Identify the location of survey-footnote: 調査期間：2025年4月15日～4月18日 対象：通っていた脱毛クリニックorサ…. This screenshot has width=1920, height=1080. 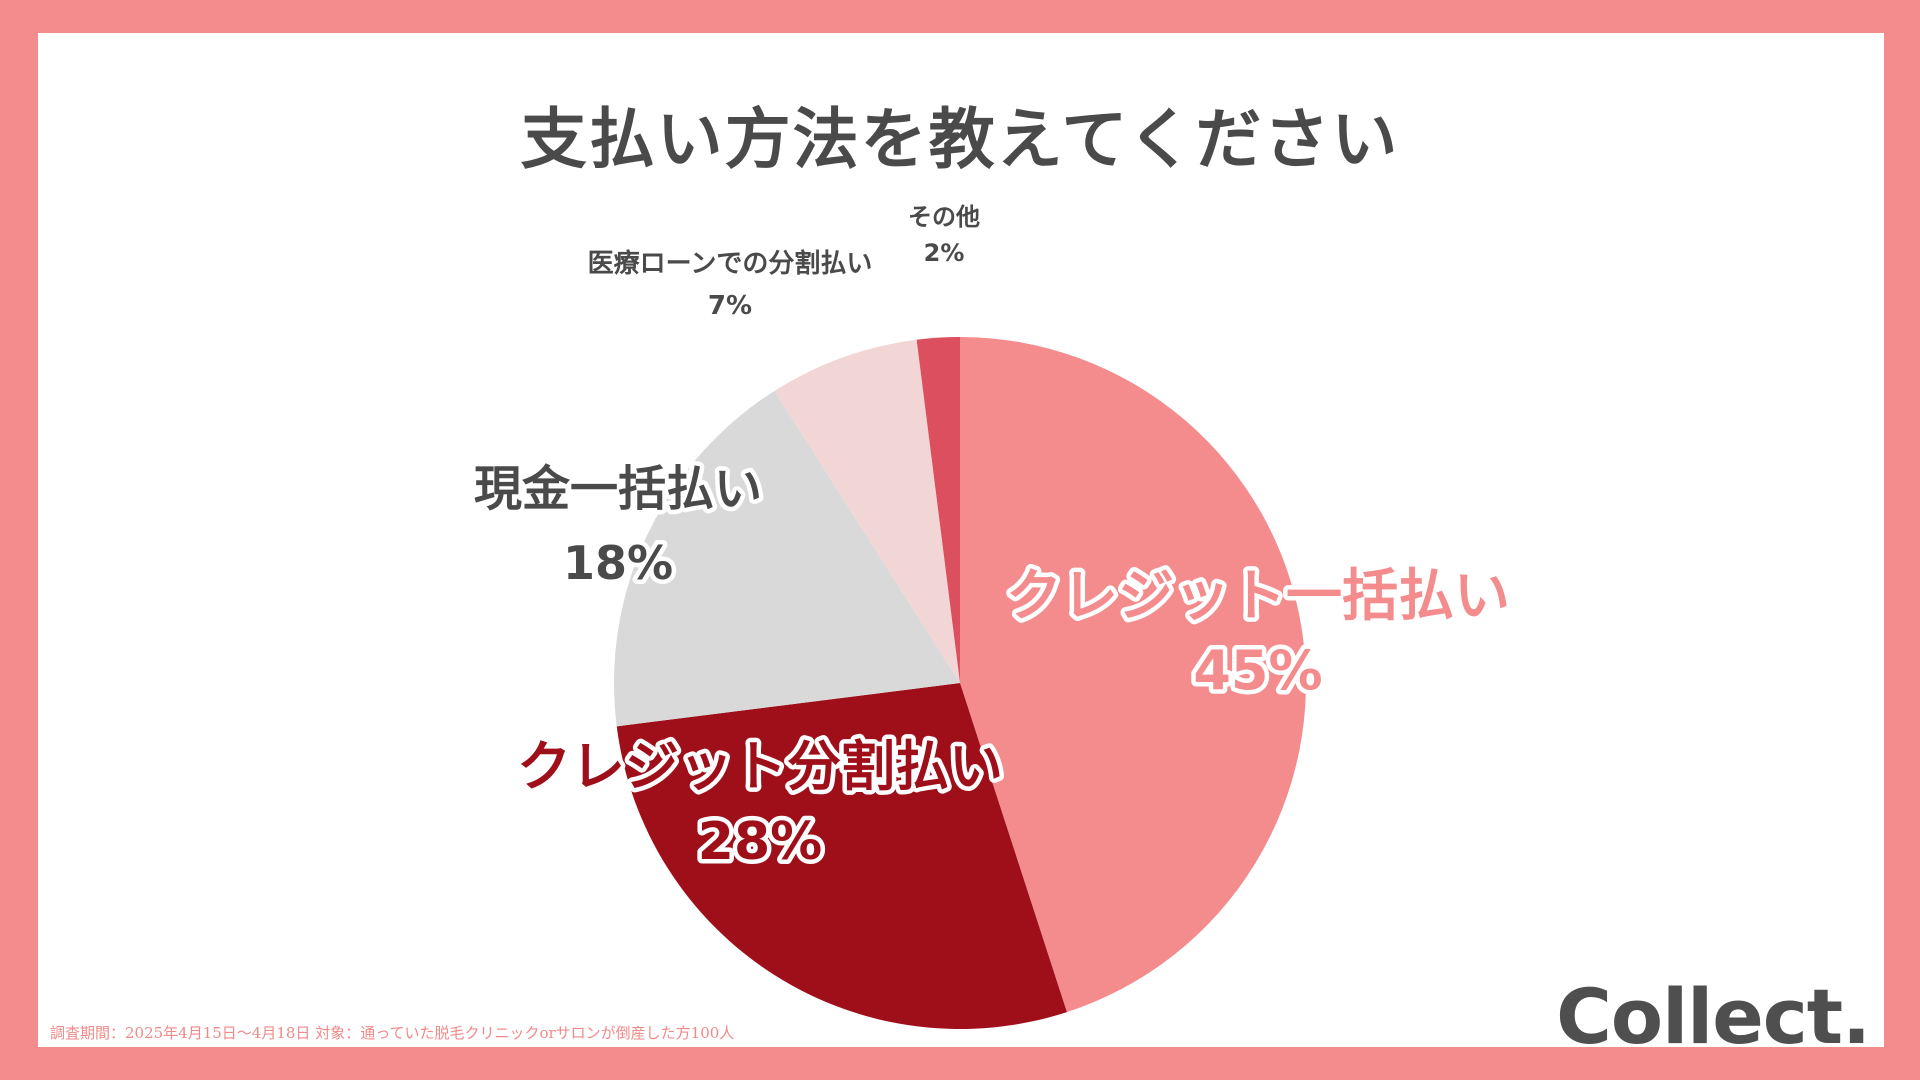
(392, 1033).